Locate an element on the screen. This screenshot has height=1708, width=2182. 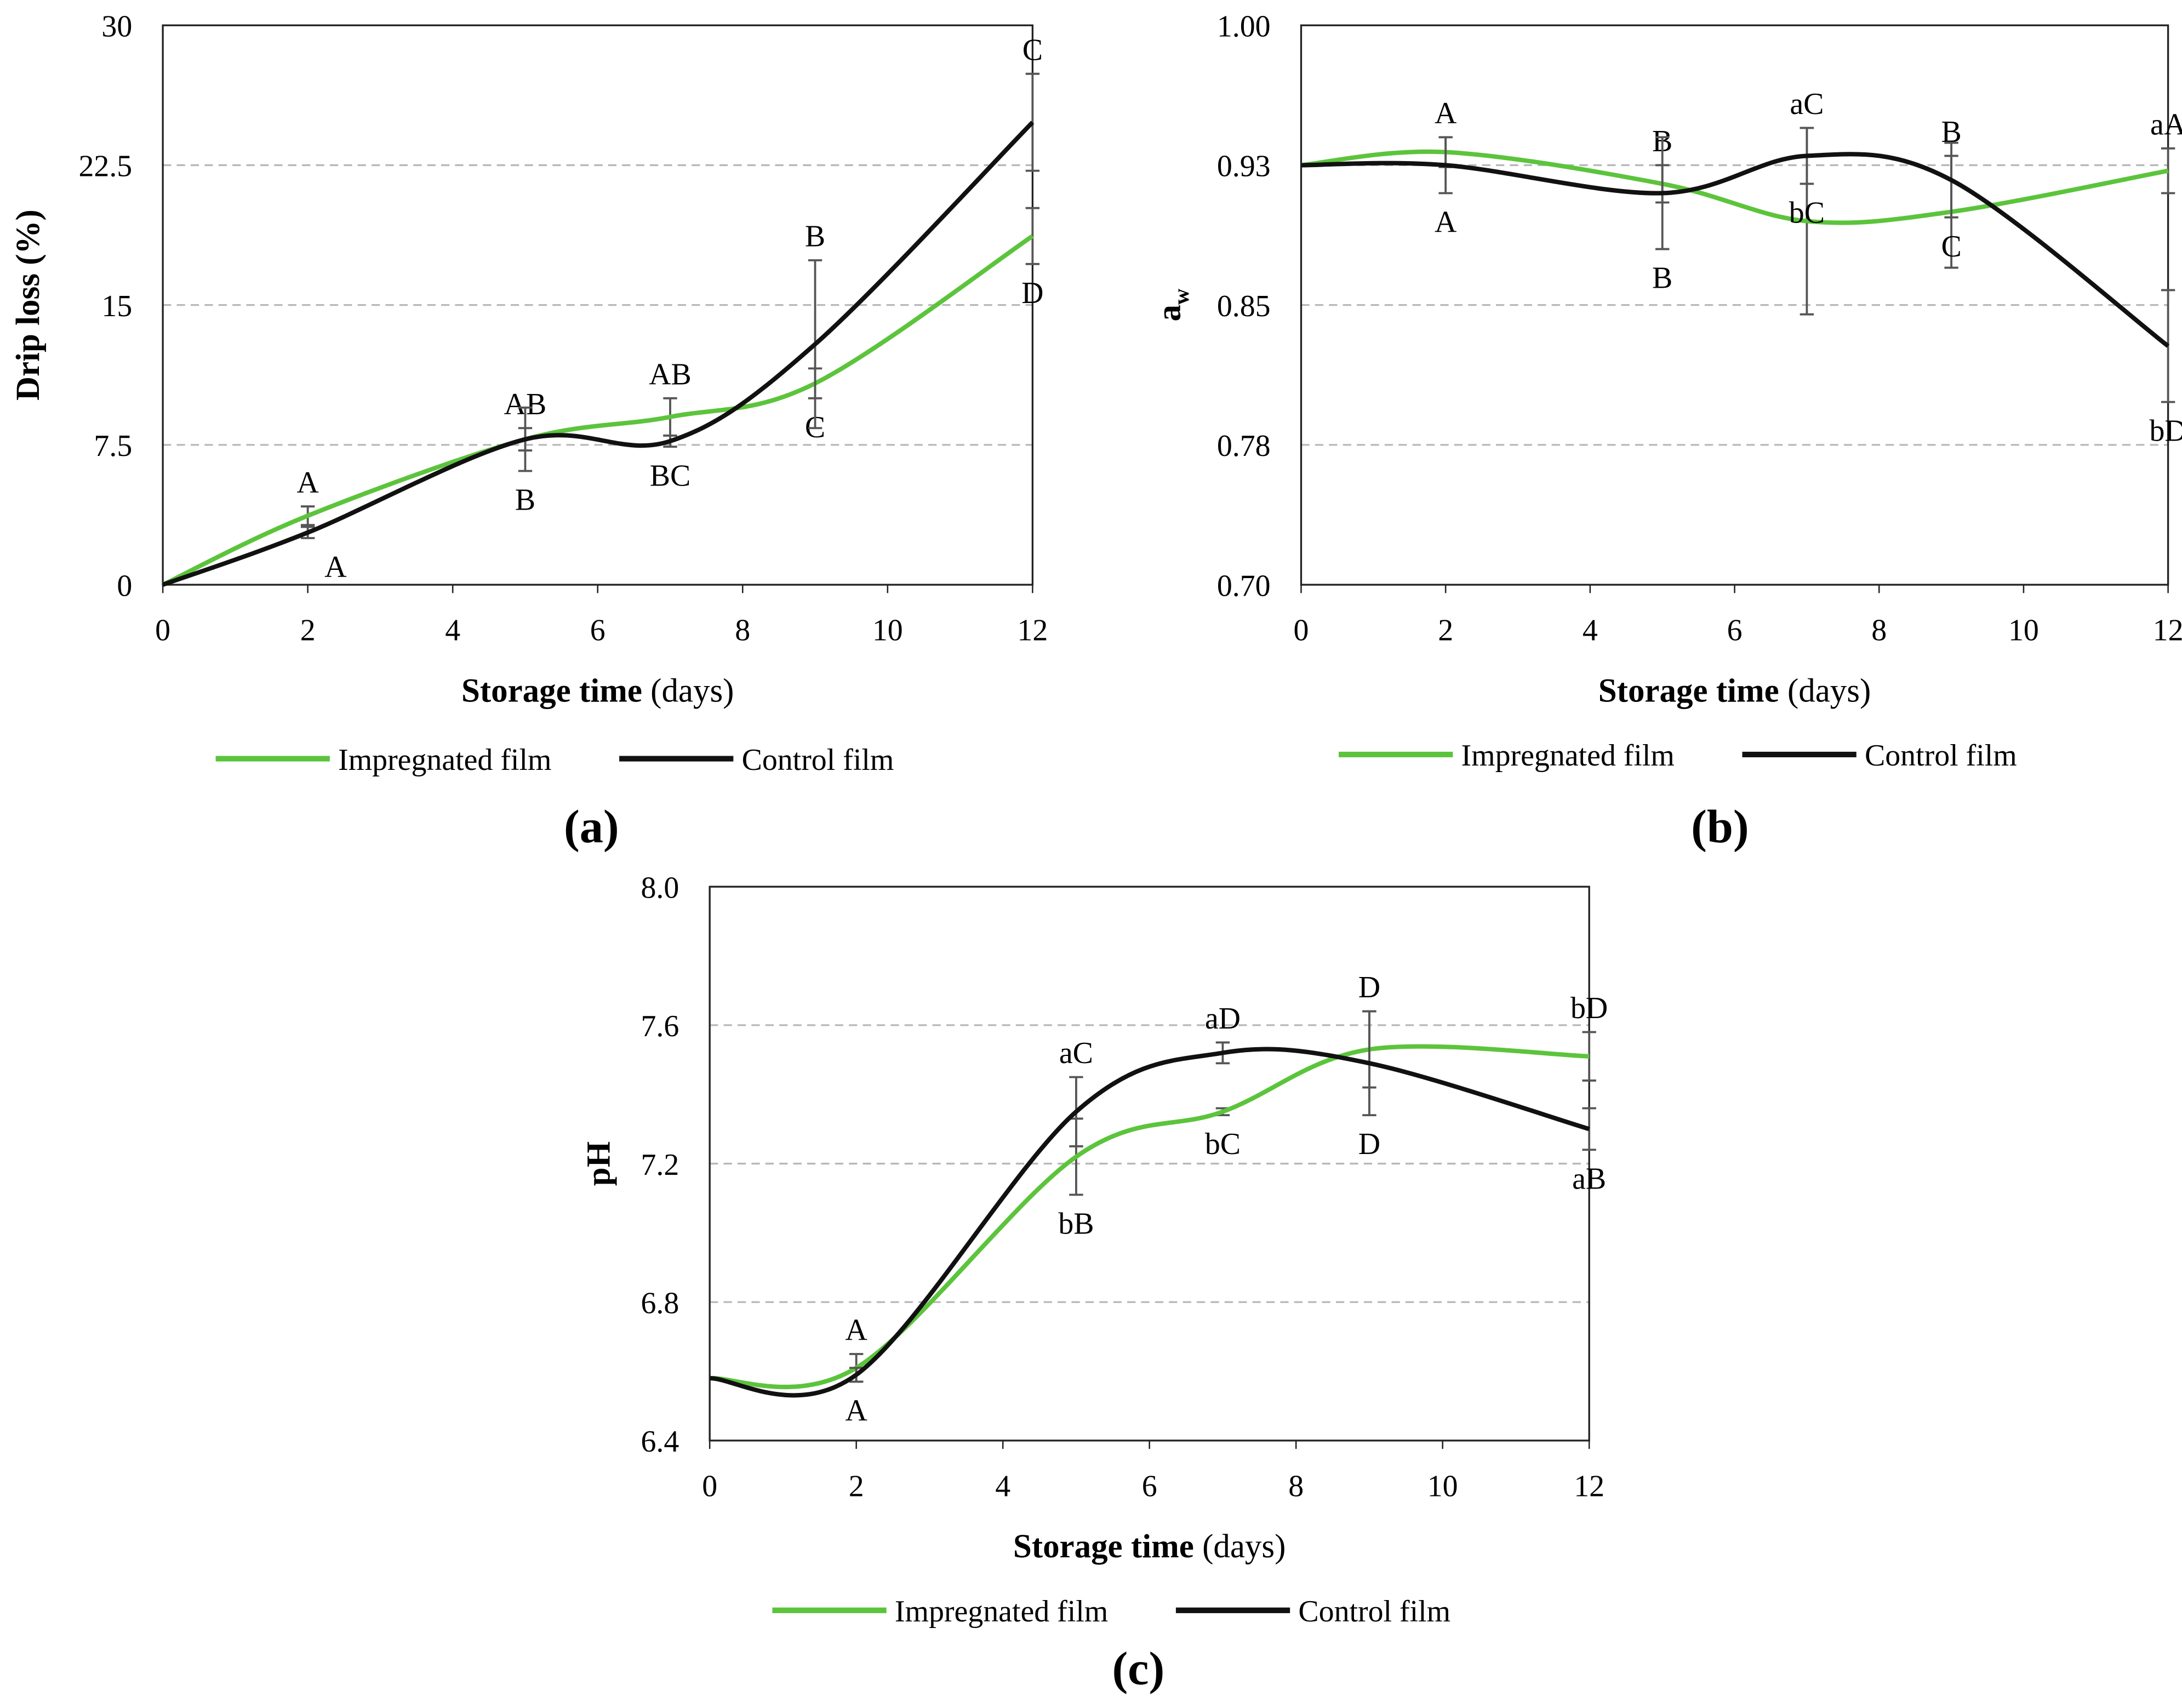
panel-label: (c) is located at coordinates (1138, 1668).